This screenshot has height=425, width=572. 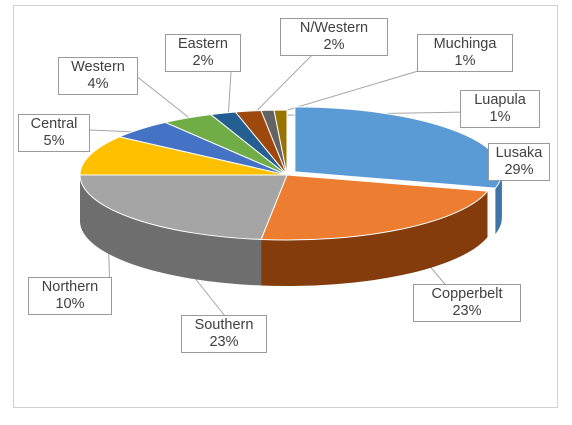 What do you see at coordinates (465, 61) in the screenshot?
I see `label-muchinga-value: 1%` at bounding box center [465, 61].